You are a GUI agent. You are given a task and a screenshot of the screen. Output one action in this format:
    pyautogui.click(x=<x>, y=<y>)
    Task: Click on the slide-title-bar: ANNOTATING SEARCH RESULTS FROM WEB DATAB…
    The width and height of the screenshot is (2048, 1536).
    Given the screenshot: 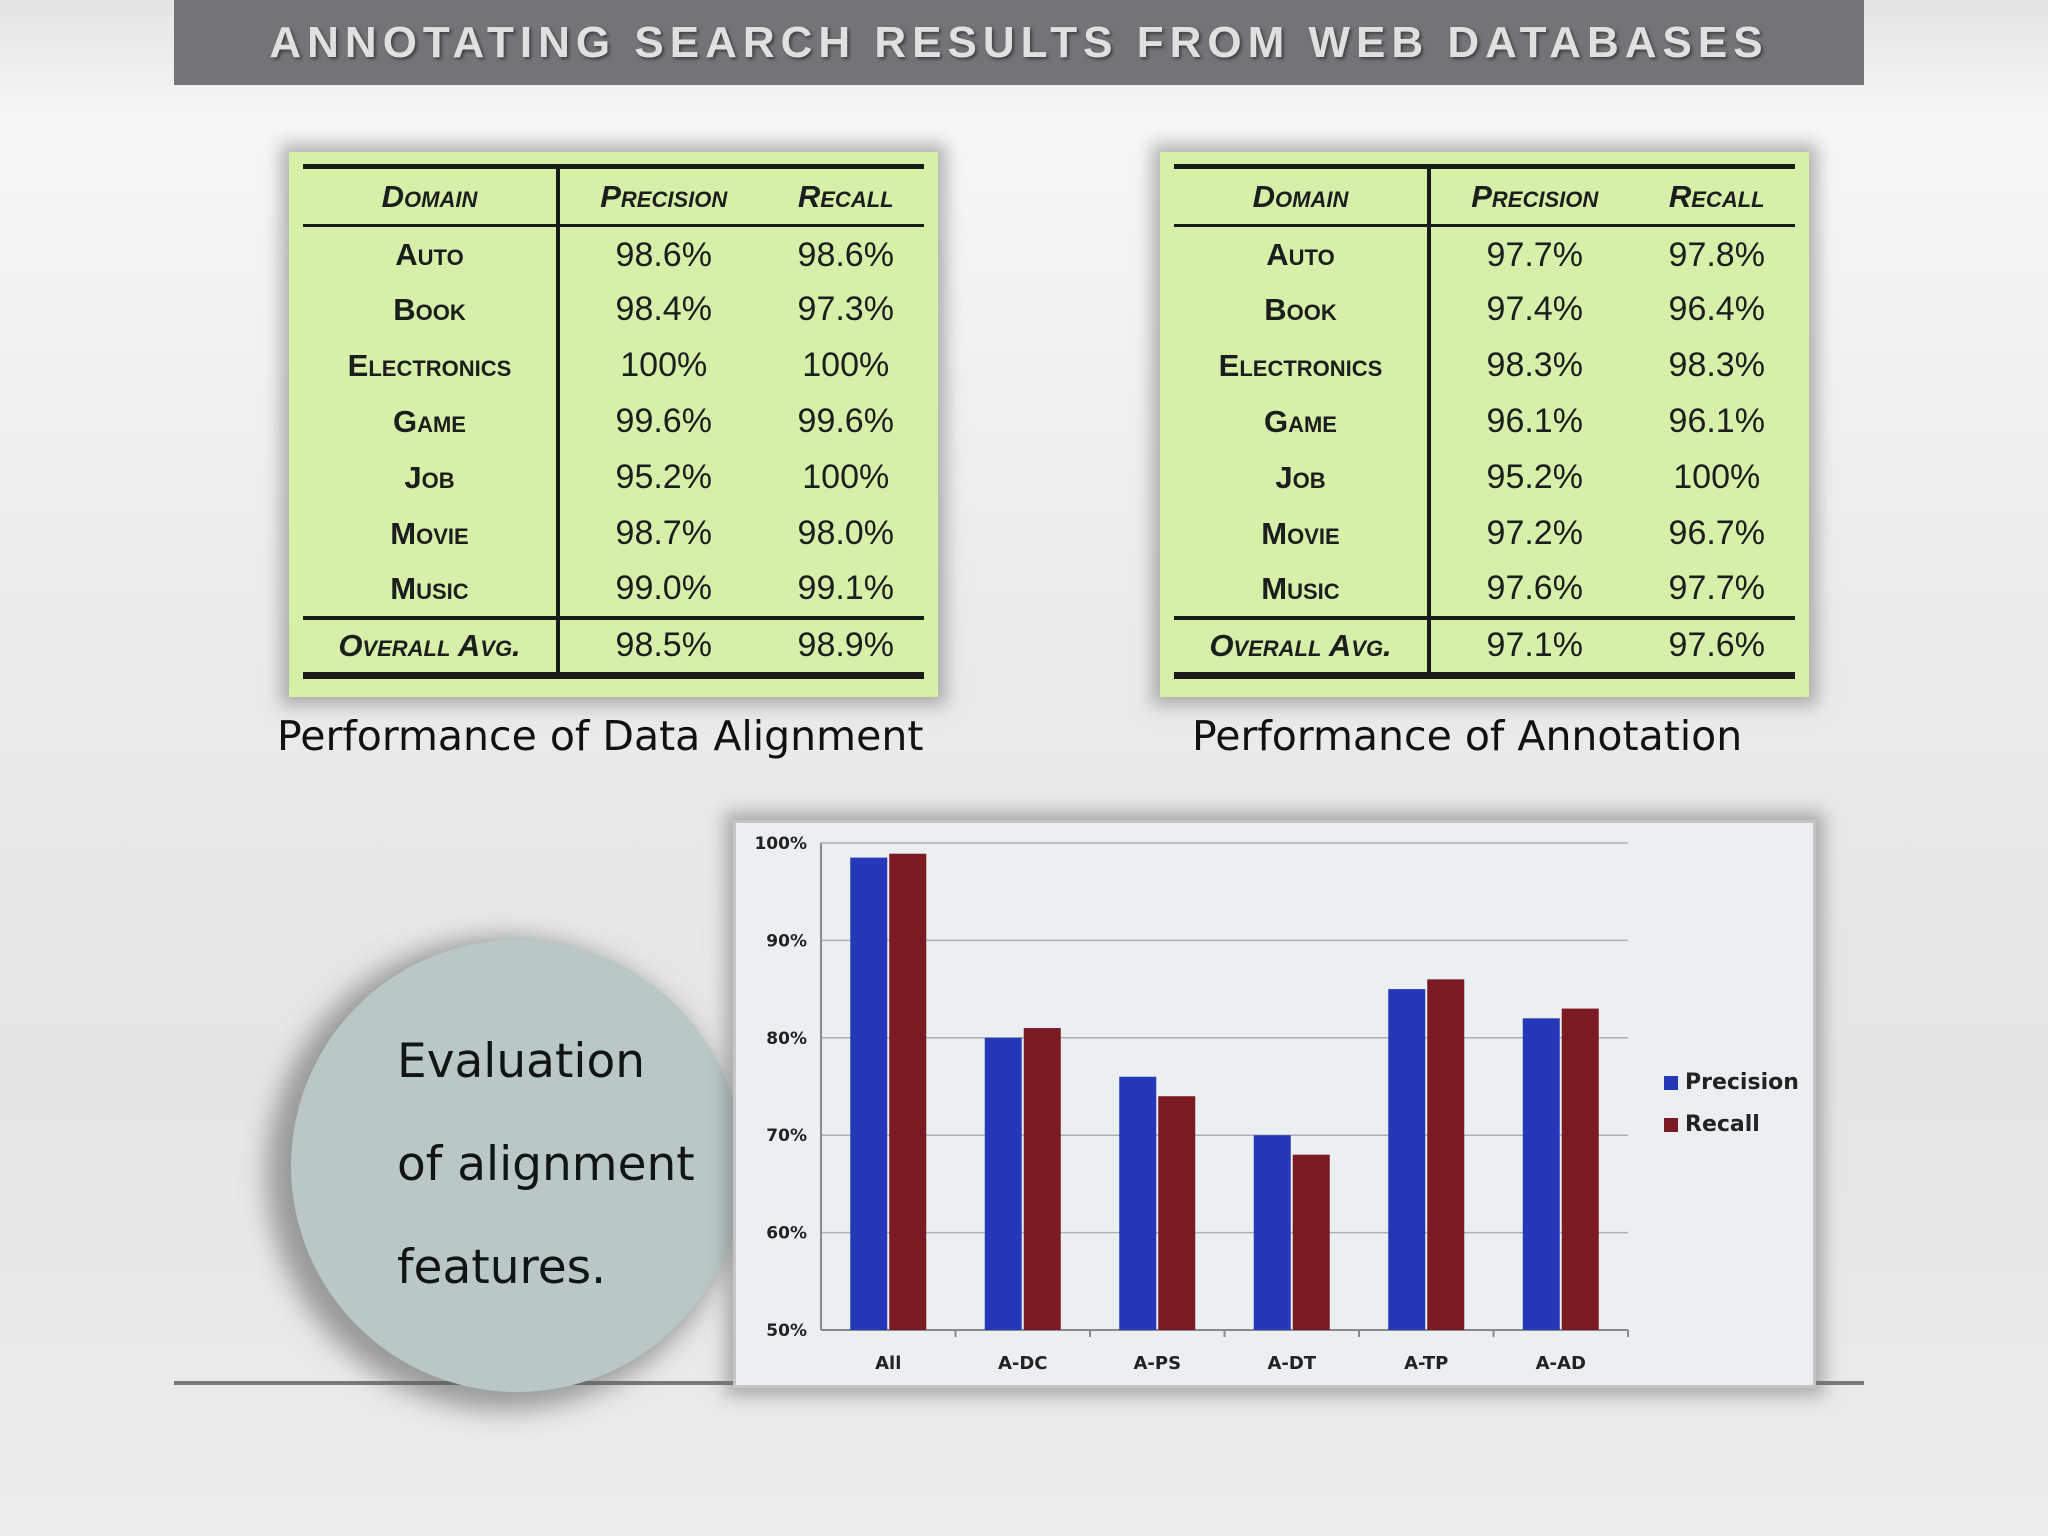 What is the action you would take?
    pyautogui.click(x=1019, y=42)
    